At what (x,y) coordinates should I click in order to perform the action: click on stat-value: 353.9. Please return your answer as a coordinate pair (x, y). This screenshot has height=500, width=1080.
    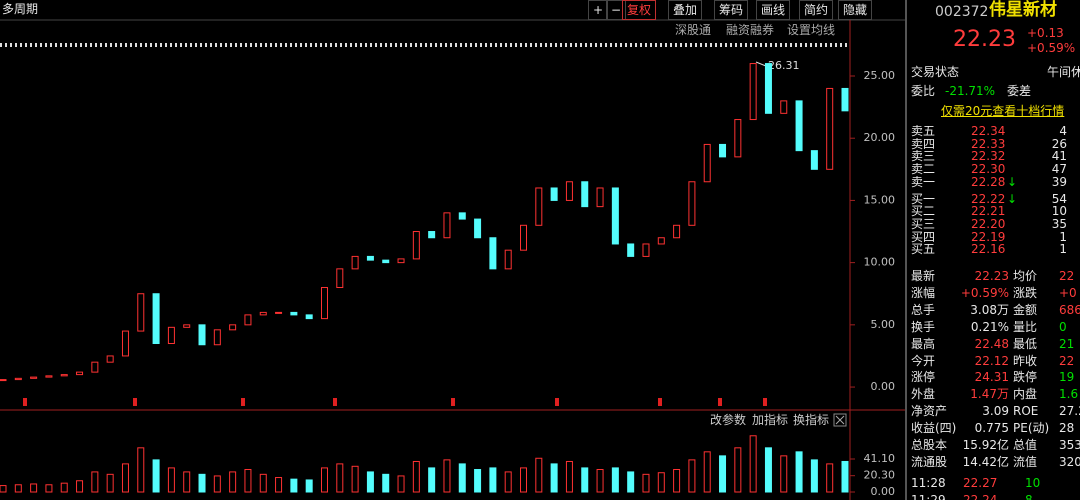
    Looking at the image, I should click on (1069, 445).